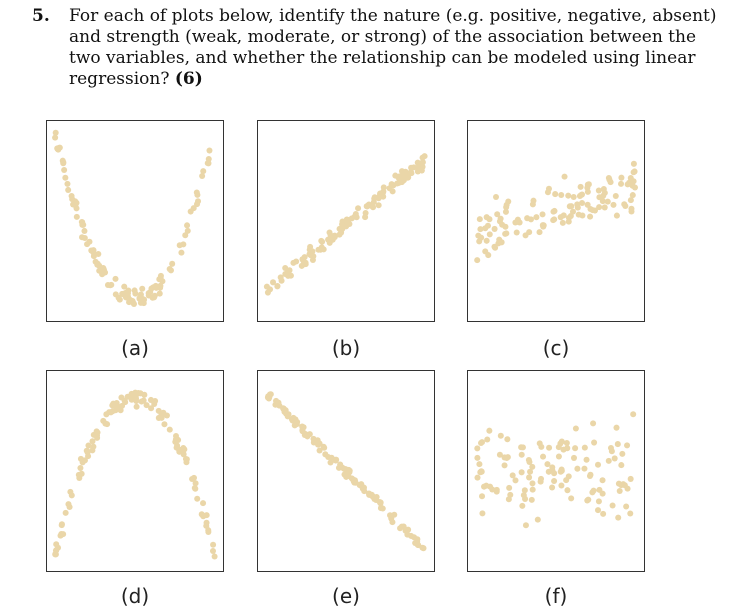  I want to click on scatter-svg-d, so click(135, 474).